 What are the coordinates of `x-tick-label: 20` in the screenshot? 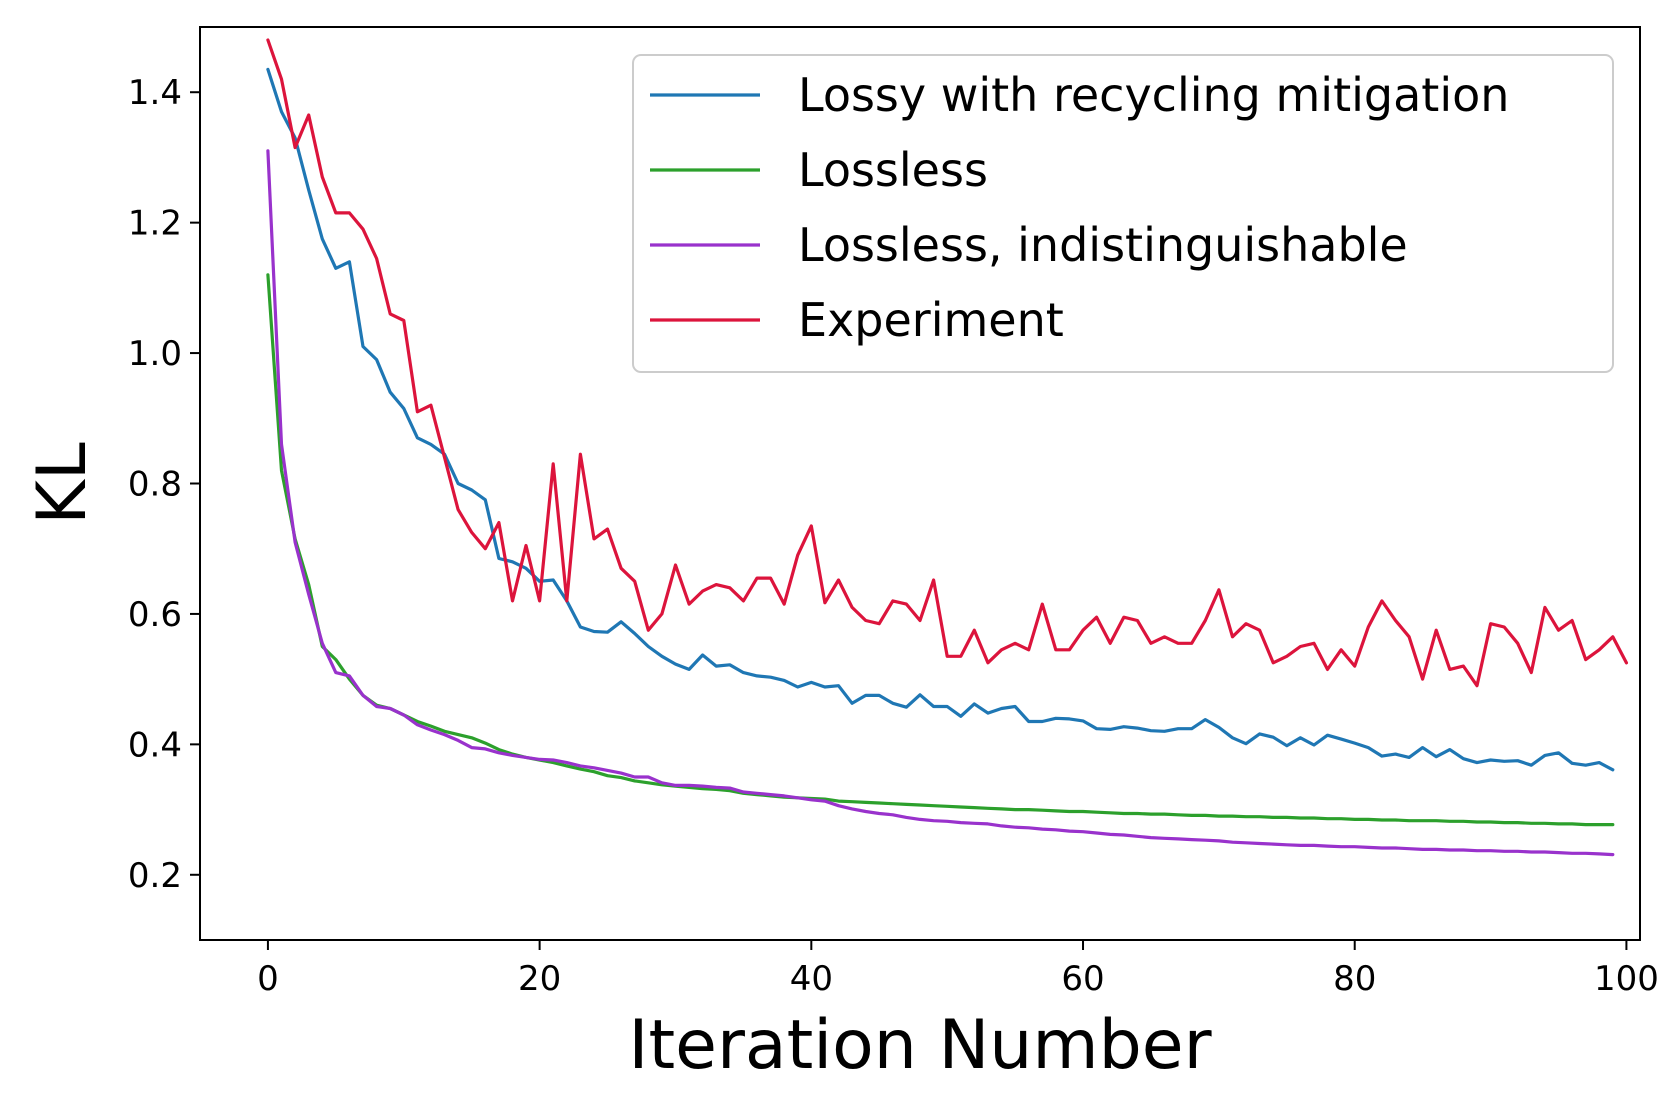 It's located at (539, 979).